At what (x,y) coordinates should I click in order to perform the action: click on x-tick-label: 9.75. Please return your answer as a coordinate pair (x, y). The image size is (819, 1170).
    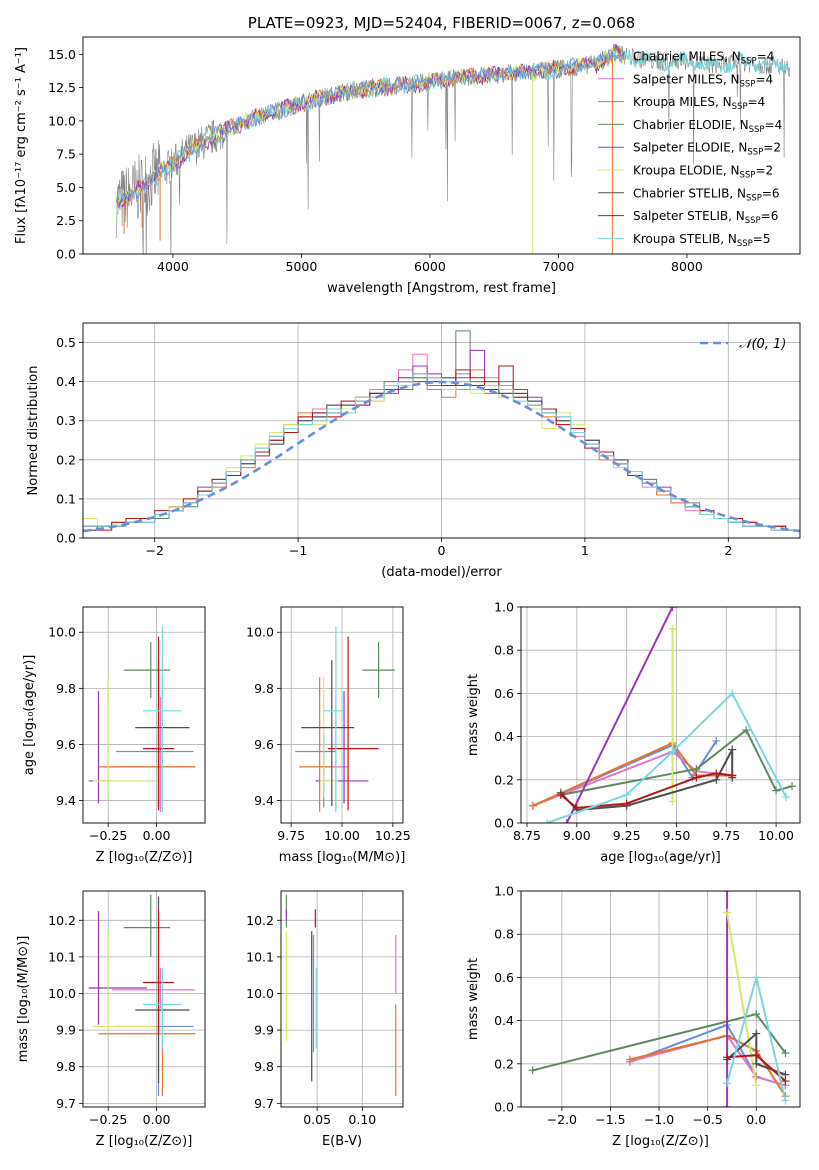
    Looking at the image, I should click on (726, 835).